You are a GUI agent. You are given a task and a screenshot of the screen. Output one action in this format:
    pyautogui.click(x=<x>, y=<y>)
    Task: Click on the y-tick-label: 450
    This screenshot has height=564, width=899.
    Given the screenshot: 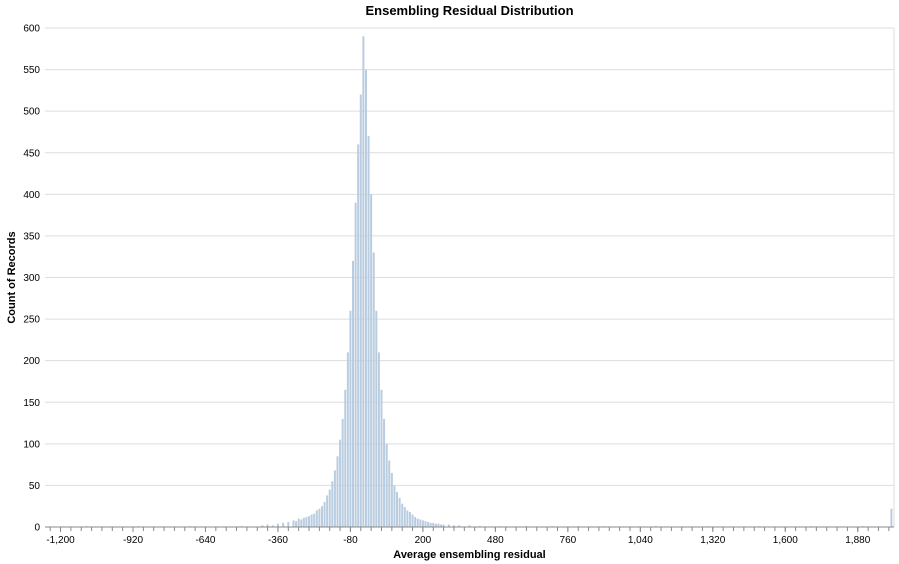 What is the action you would take?
    pyautogui.click(x=31, y=153)
    